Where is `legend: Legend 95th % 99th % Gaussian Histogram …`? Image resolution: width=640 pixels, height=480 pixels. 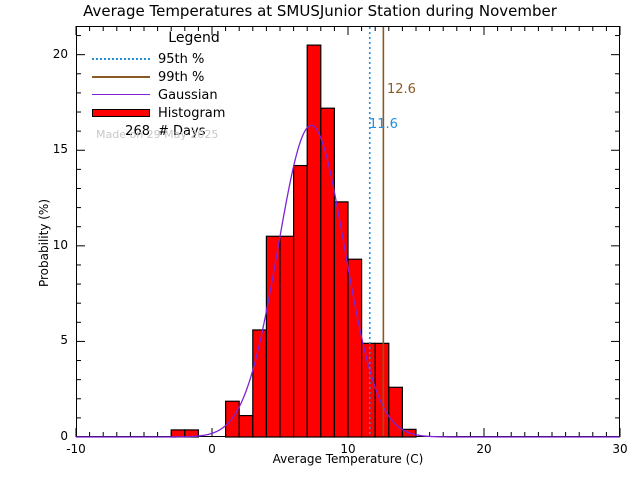 legend: Legend 95th % 99th % Gaussian Histogram … is located at coordinates (192, 85).